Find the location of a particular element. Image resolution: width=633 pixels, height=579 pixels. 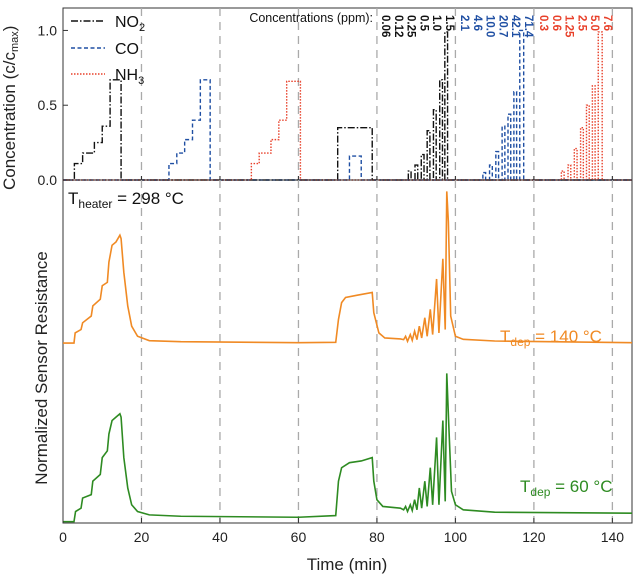

x-tick-label: 60 is located at coordinates (299, 537).